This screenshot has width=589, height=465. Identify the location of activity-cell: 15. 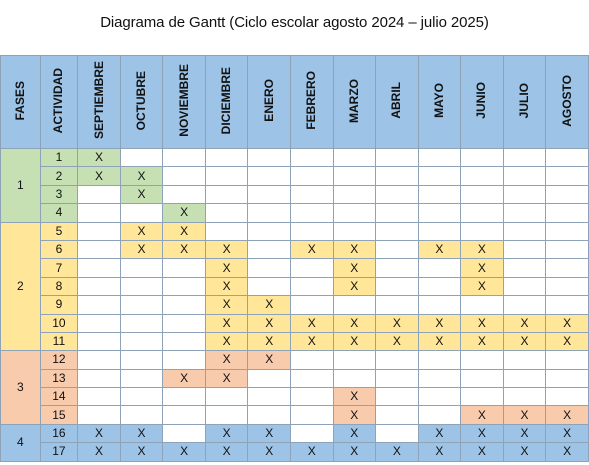
(59, 415).